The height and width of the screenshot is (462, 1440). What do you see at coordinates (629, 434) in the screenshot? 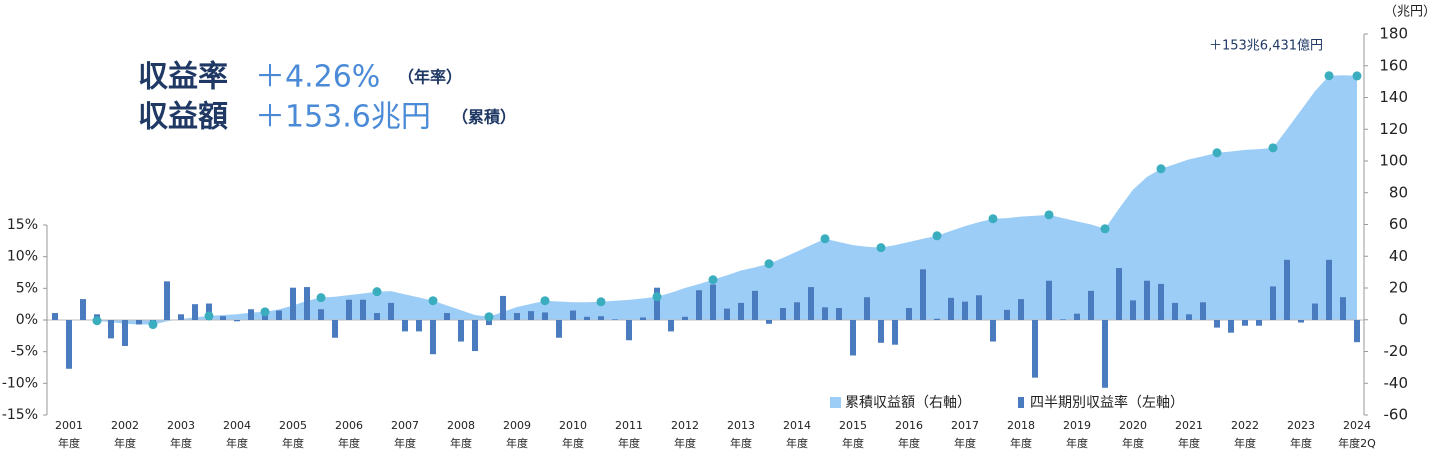
I see `x-tick-label: 2011 年度` at bounding box center [629, 434].